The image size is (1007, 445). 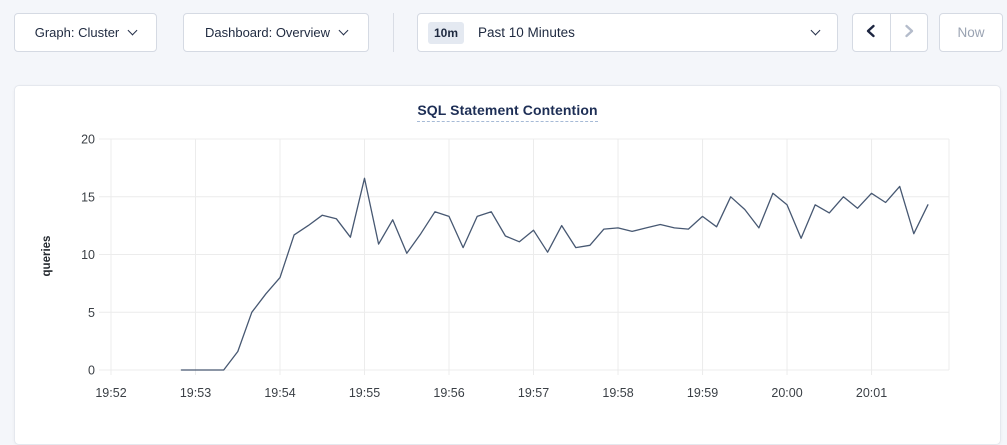 I want to click on chevron-right-icon, so click(x=909, y=32).